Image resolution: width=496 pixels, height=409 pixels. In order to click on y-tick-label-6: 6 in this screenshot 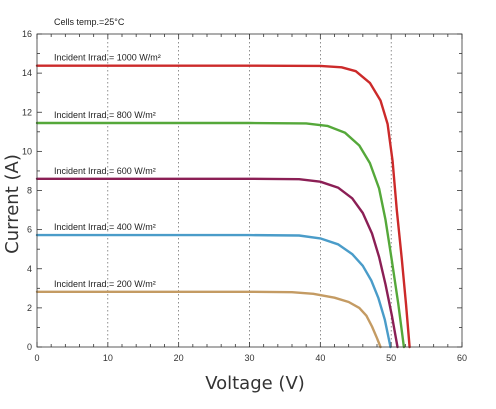, I will do `click(29, 230)`.